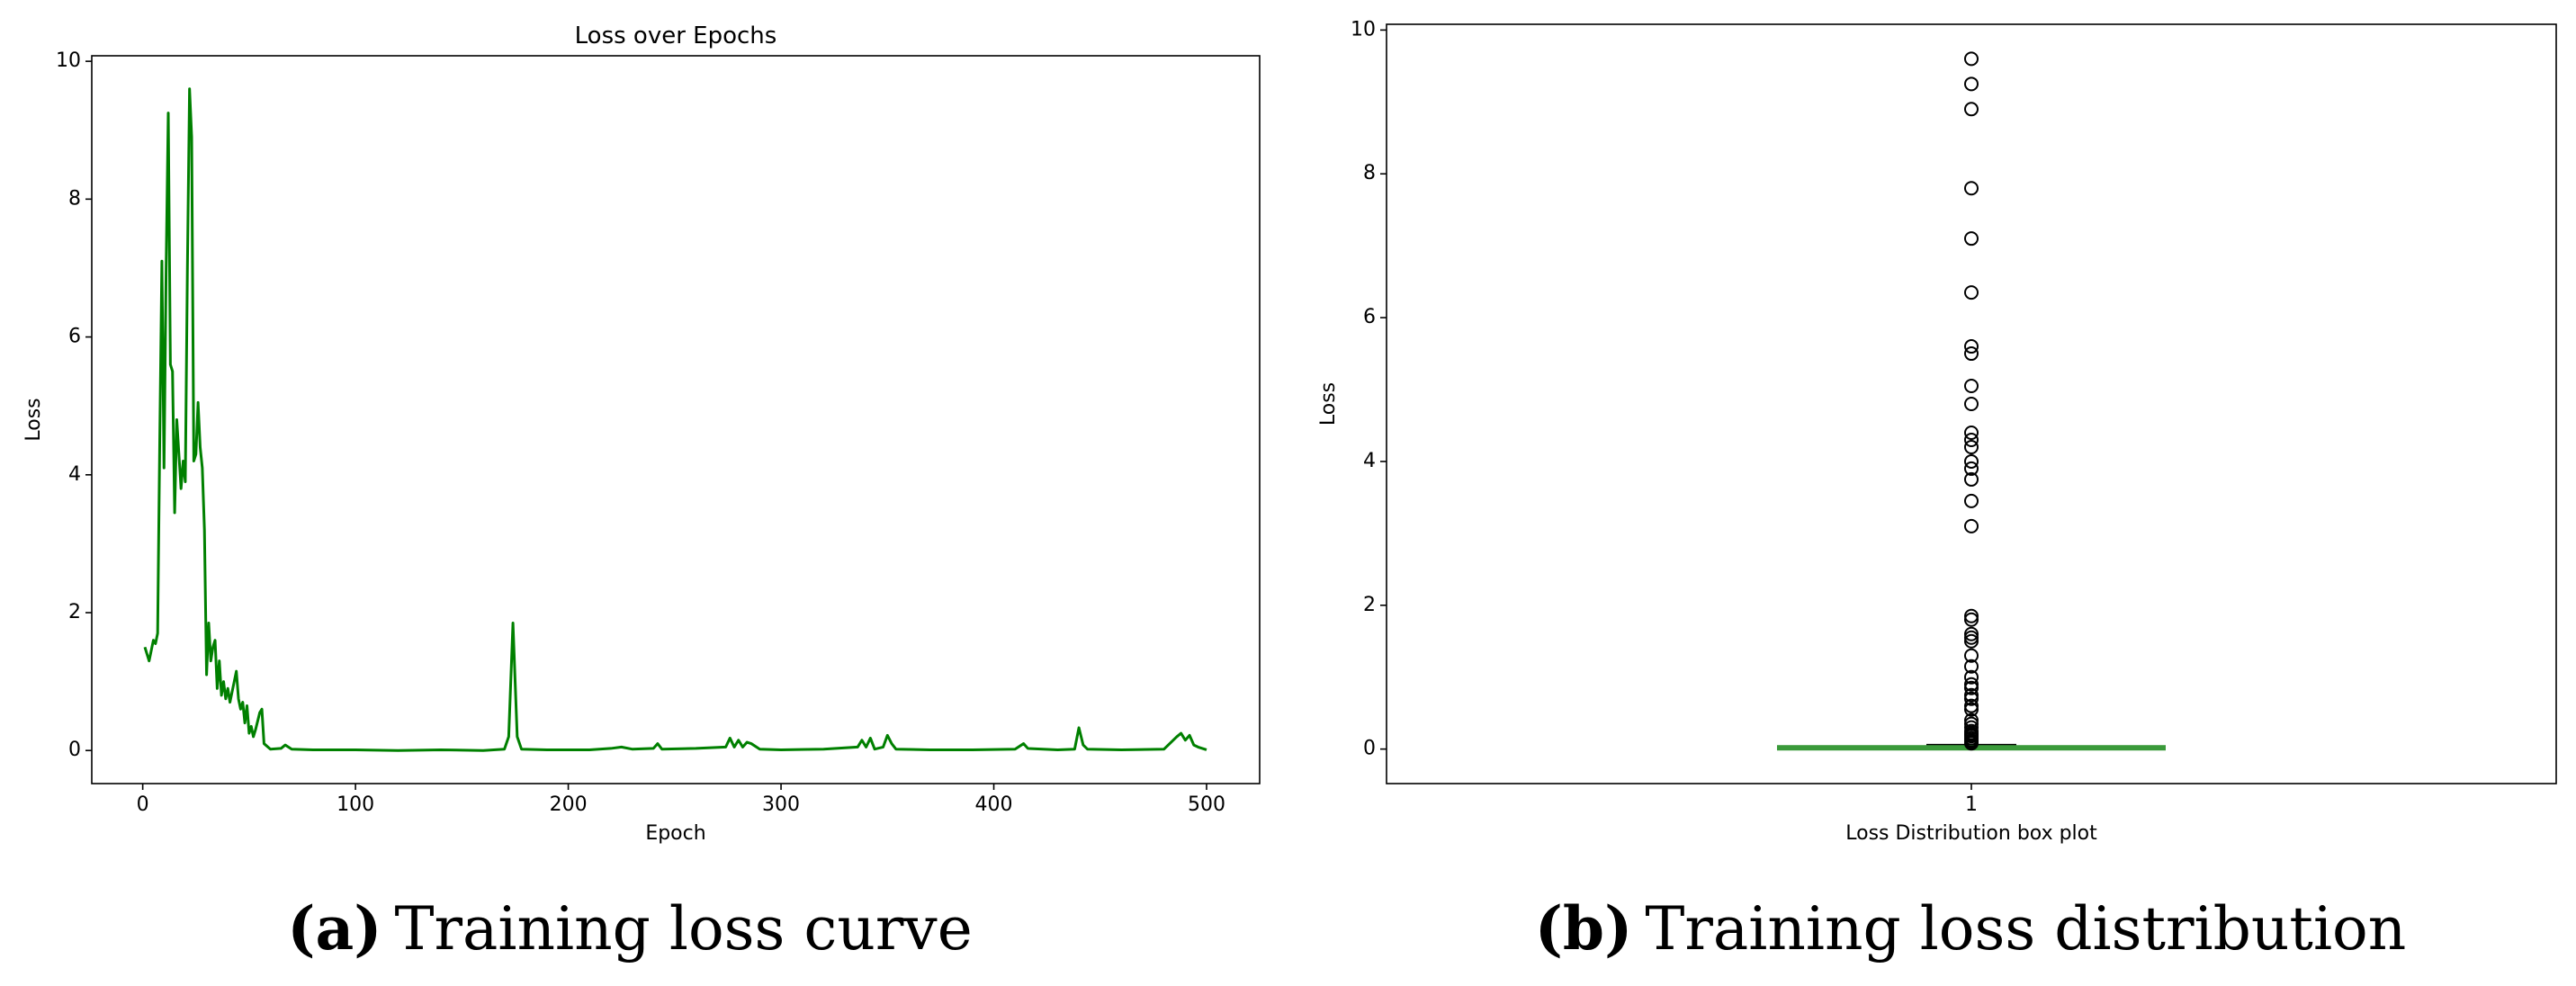 The width and height of the screenshot is (2576, 986). Describe the element at coordinates (1971, 833) in the screenshot. I see `x-axis-label: Loss Distribution box plot` at that location.